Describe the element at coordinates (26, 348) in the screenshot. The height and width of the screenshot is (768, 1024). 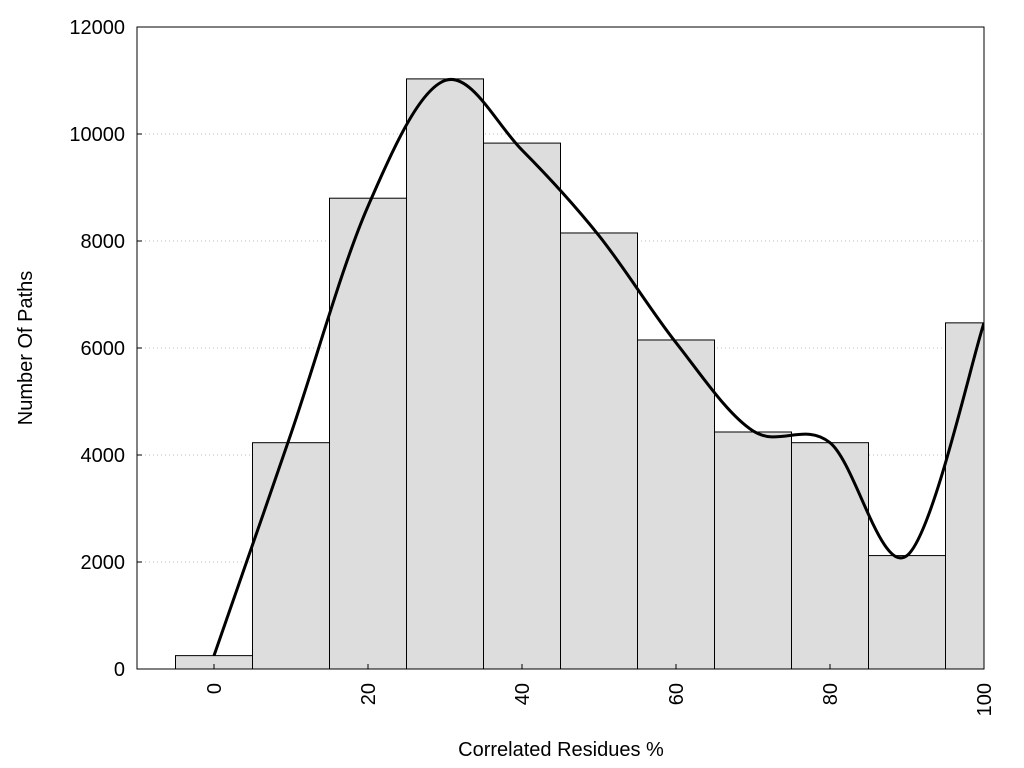
I see `y-axis-label: Number Of Paths` at that location.